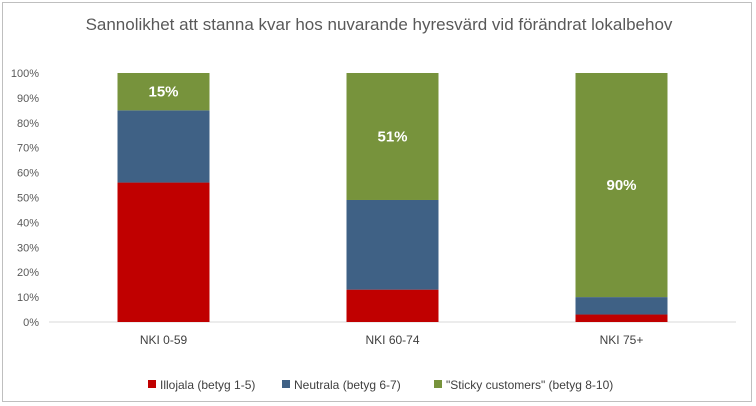 This screenshot has height=406, width=756. What do you see at coordinates (28, 124) in the screenshot?
I see `y-tick-label: 80%` at bounding box center [28, 124].